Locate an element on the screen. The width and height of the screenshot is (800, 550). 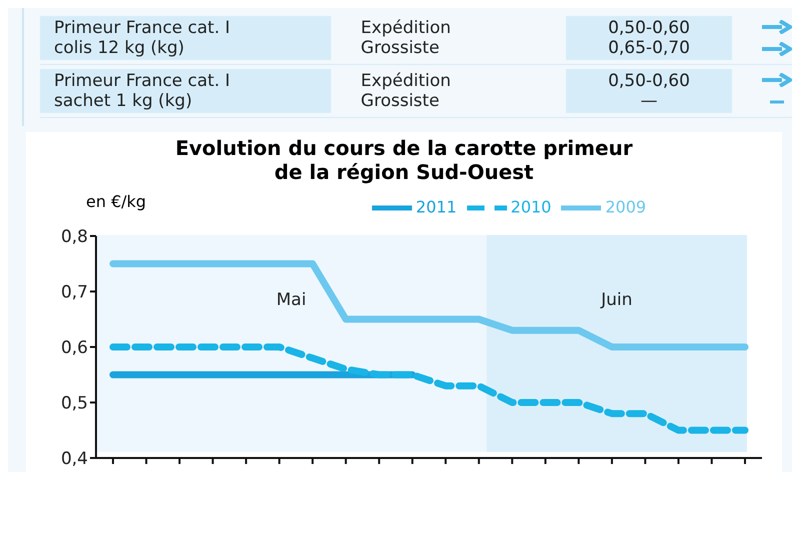
y-tick-label: 0,6 is located at coordinates (74, 348).